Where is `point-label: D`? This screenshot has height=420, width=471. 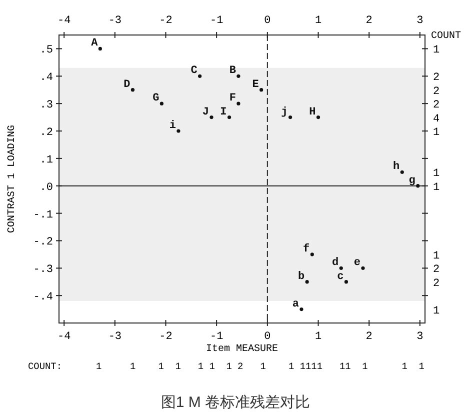
point-label: D is located at coordinates (127, 84).